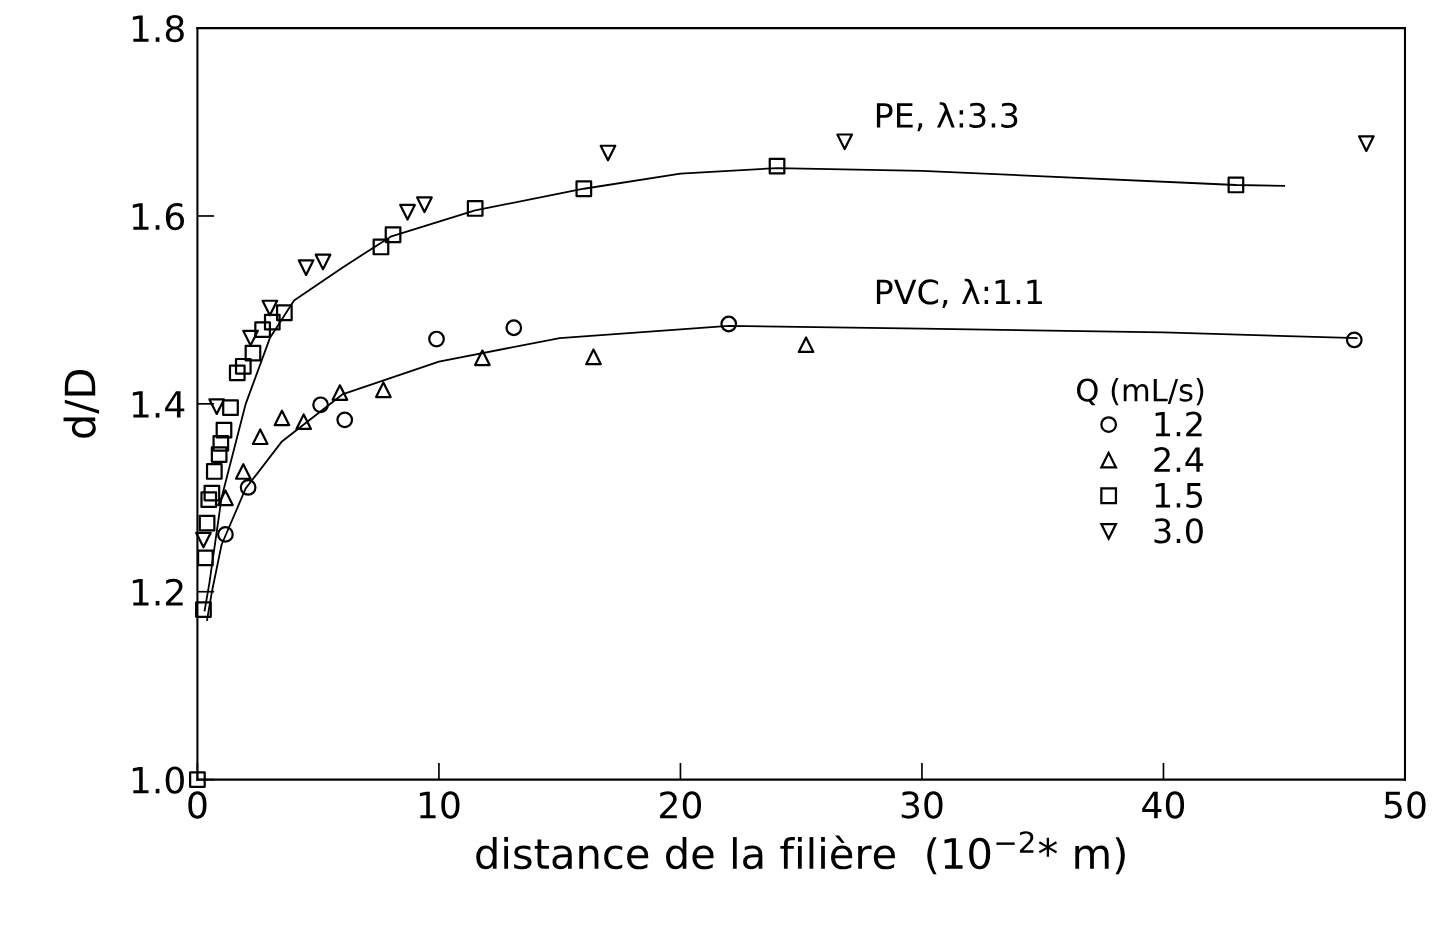 This screenshot has height=937, width=1441. I want to click on x-axis-title: distance de la filière (10$^{−2}$* m), so click(800, 853).